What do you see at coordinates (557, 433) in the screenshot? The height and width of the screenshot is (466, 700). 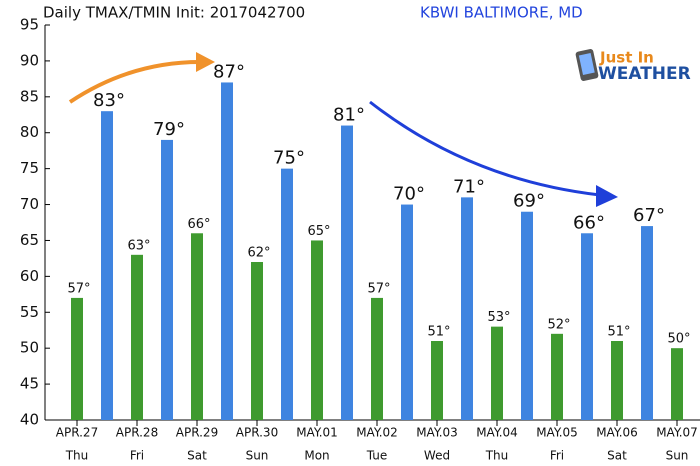 I see `x-tick-label: MAY.05` at bounding box center [557, 433].